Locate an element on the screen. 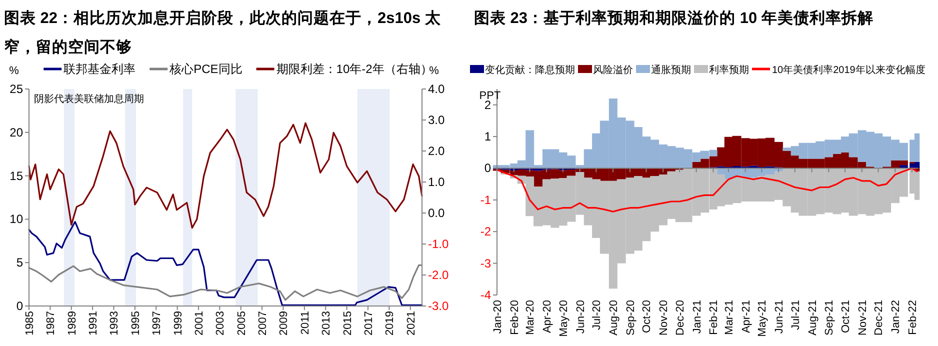 This screenshot has height=346, width=938. legend-label: 变化贡献：降息预期 is located at coordinates (530, 70).